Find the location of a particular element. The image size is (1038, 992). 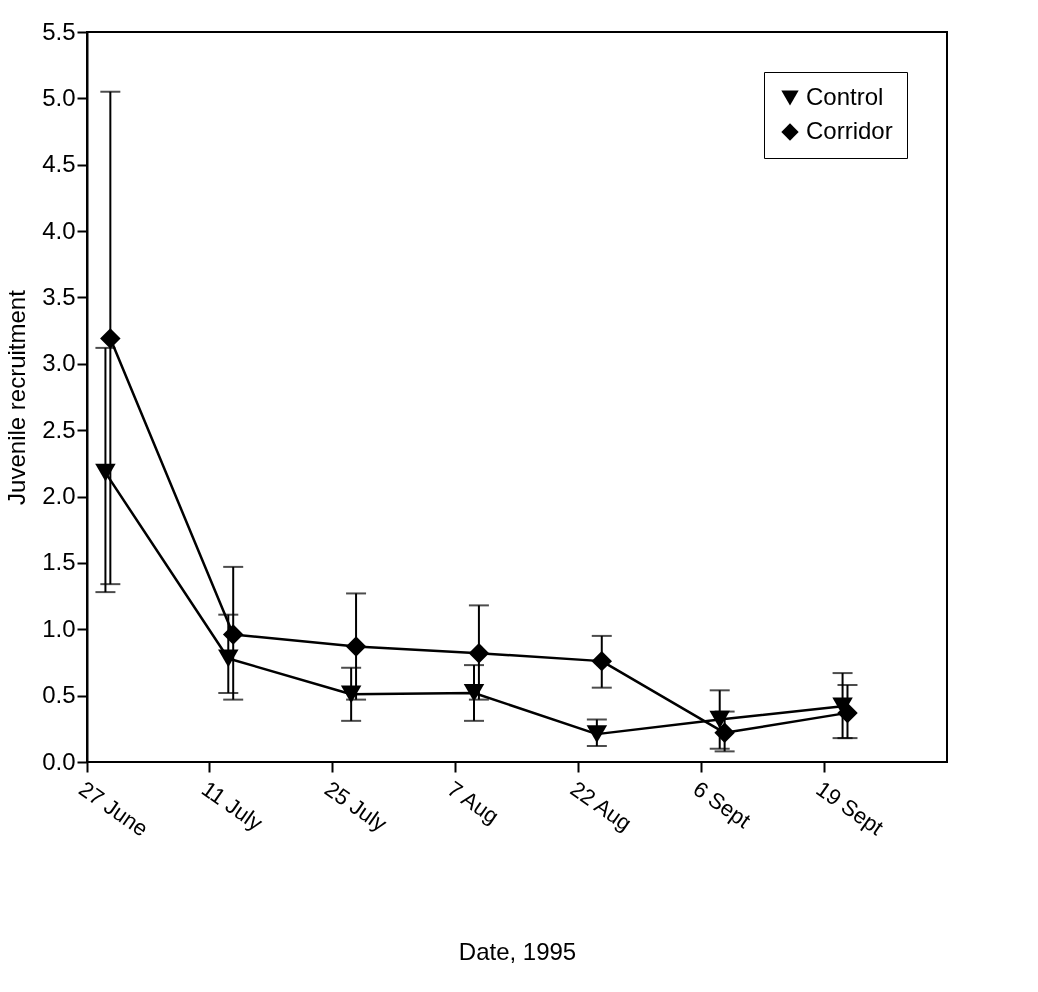

y-tick-label: 0.5 is located at coordinates (59, 695).